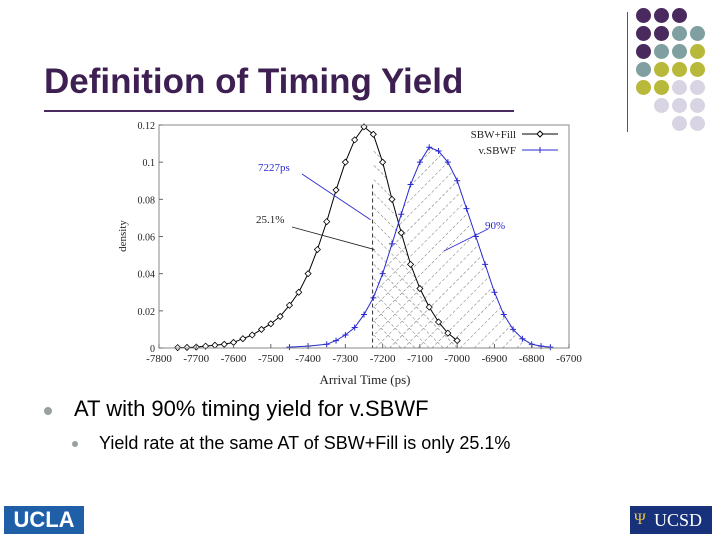 The width and height of the screenshot is (720, 540). I want to click on annotation-25pct: 25.1%, so click(270, 220).